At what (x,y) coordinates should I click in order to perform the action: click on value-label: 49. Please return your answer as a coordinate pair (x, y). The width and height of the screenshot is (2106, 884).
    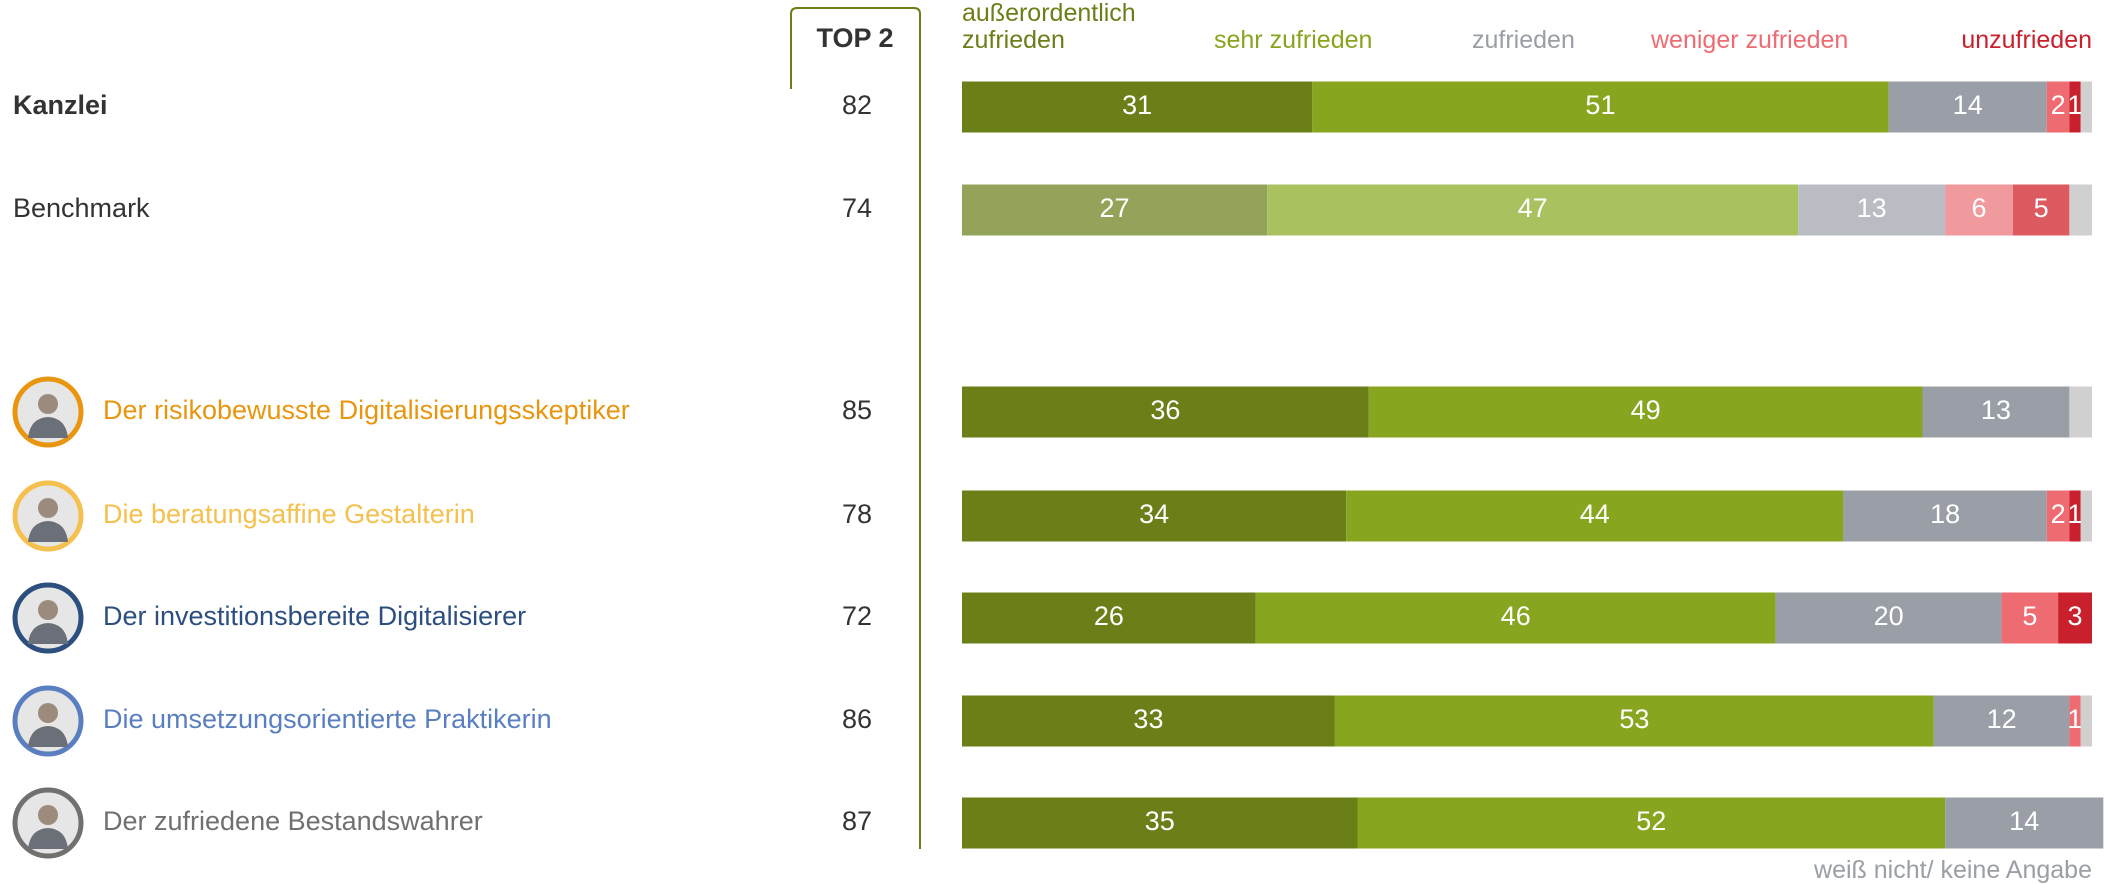
    Looking at the image, I should click on (1646, 410).